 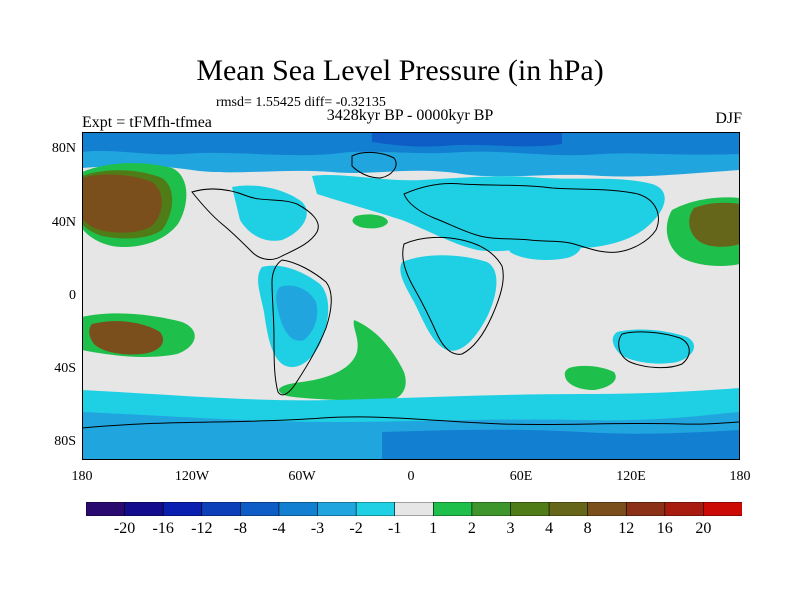 I want to click on colorbar, so click(x=414, y=509).